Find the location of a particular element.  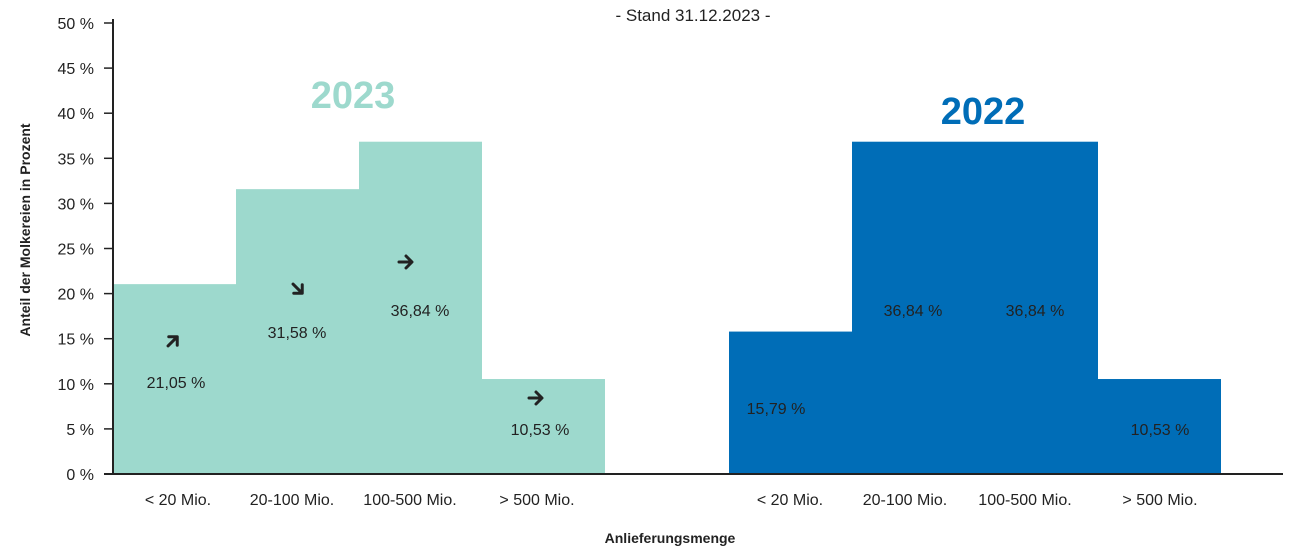

y-tick-label-0: 0 % is located at coordinates (80, 475).